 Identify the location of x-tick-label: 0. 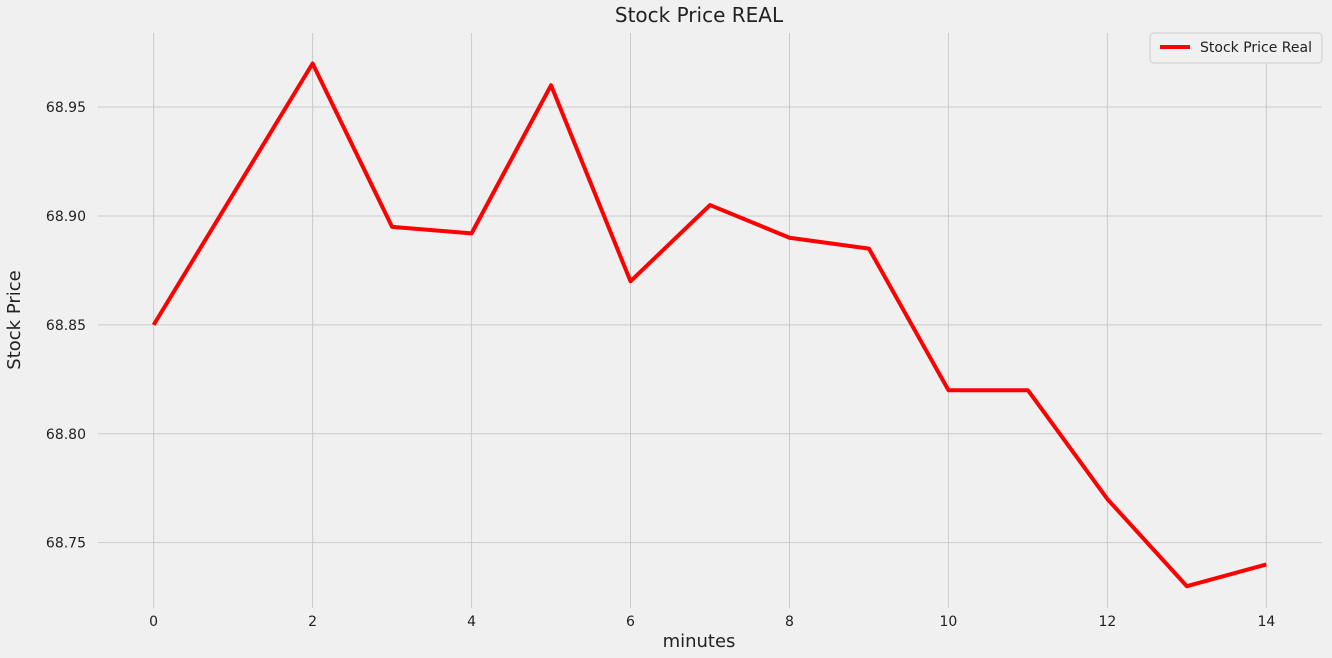
(153, 622).